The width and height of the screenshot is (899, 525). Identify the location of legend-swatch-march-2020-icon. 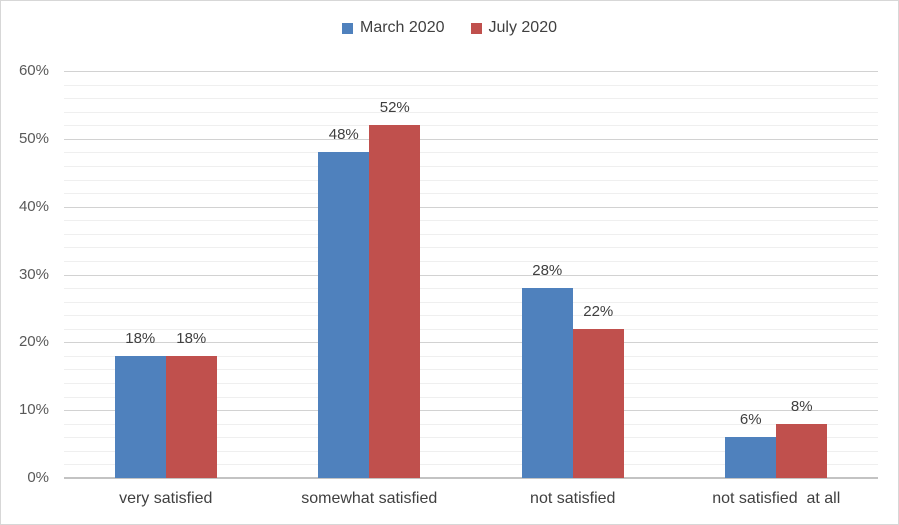
(347, 28).